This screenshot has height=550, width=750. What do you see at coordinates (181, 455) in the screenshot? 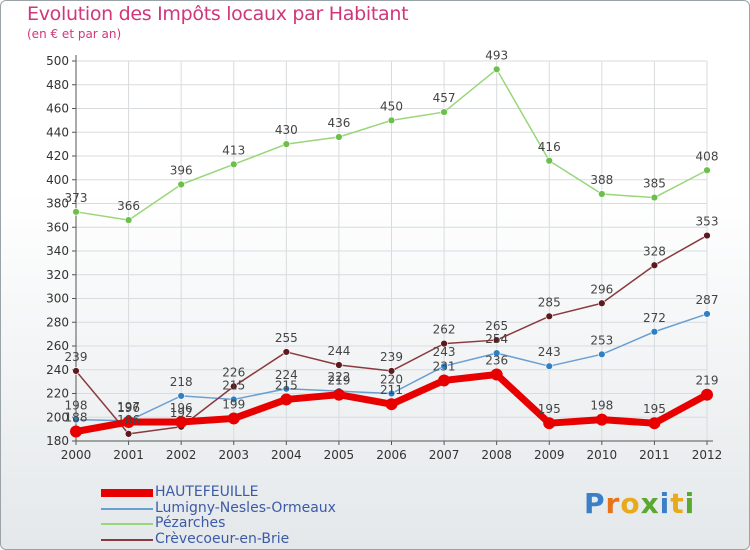
I see `x-tick-label: 2002` at bounding box center [181, 455].